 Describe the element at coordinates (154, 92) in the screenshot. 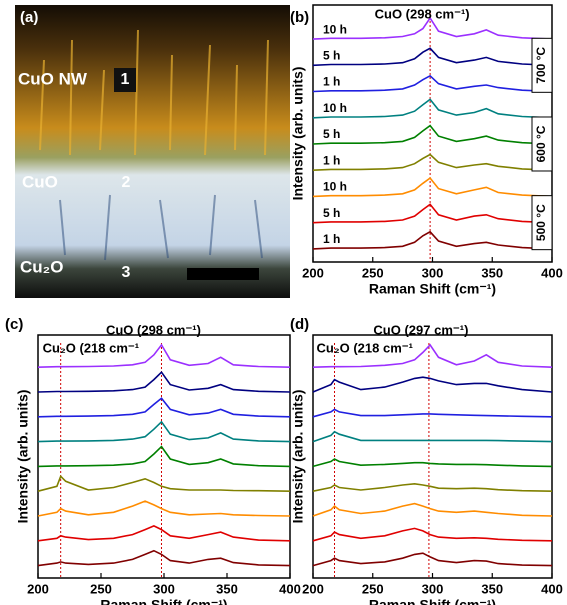

I see `nanowires` at that location.